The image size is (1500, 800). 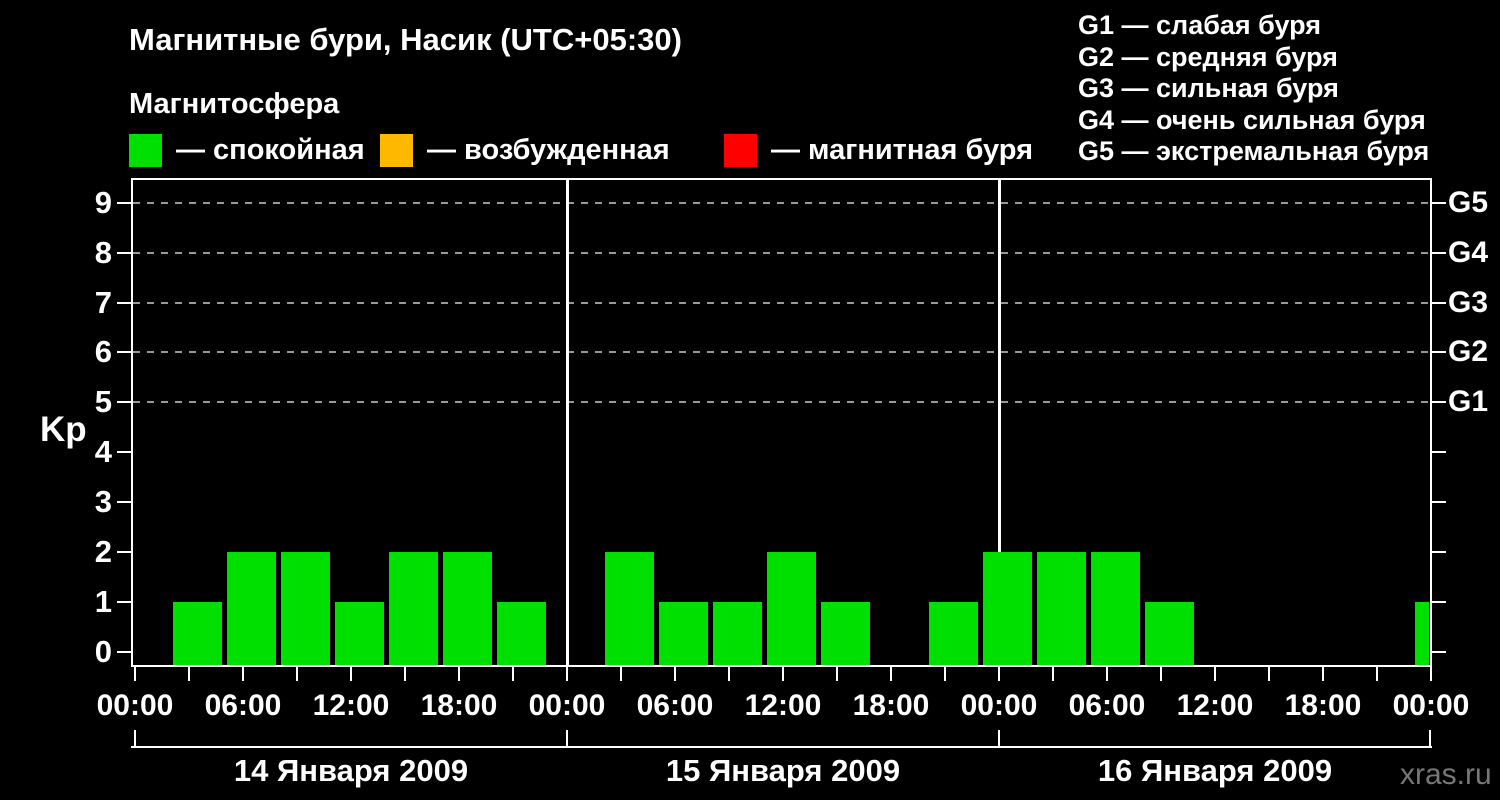 What do you see at coordinates (1468, 252) in the screenshot?
I see `g-tick-label: G4` at bounding box center [1468, 252].